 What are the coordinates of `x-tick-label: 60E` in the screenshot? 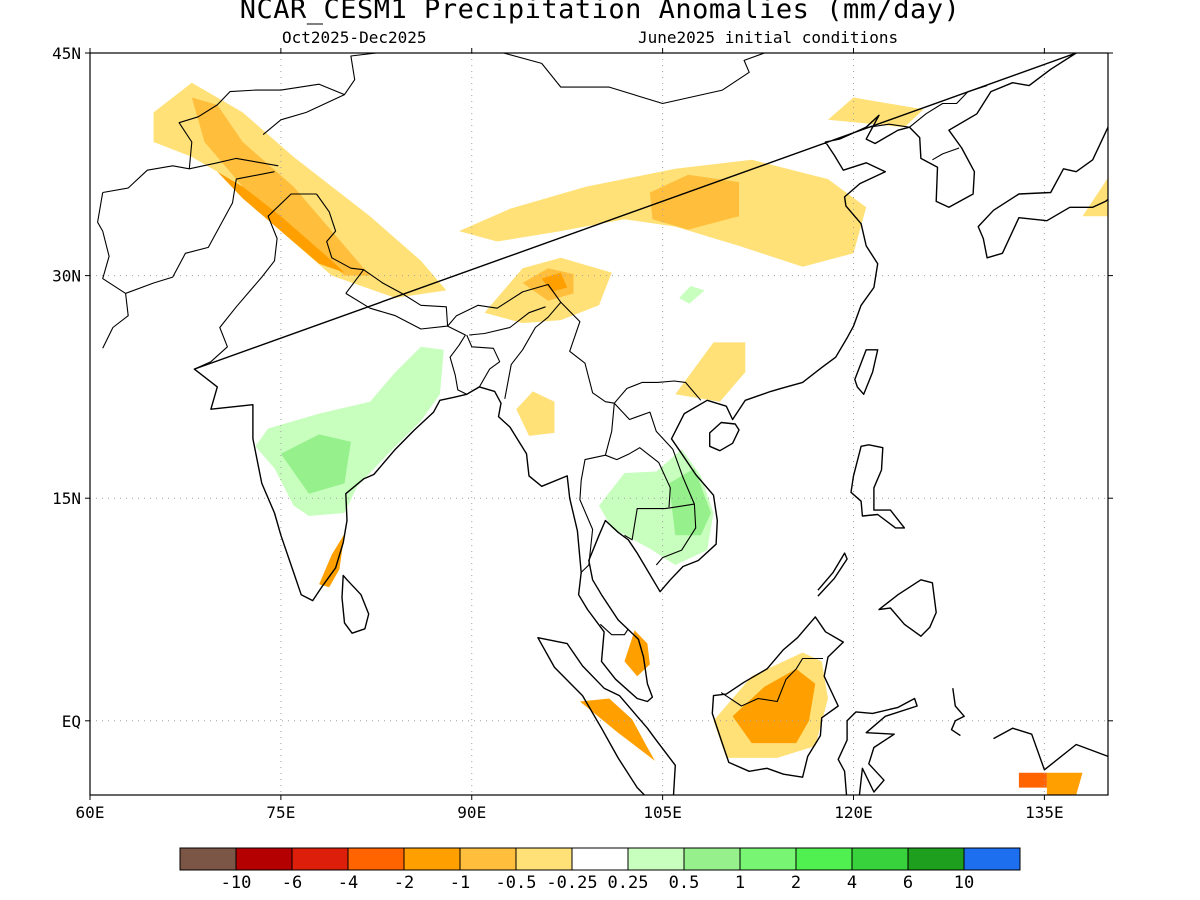 It's located at (90, 812).